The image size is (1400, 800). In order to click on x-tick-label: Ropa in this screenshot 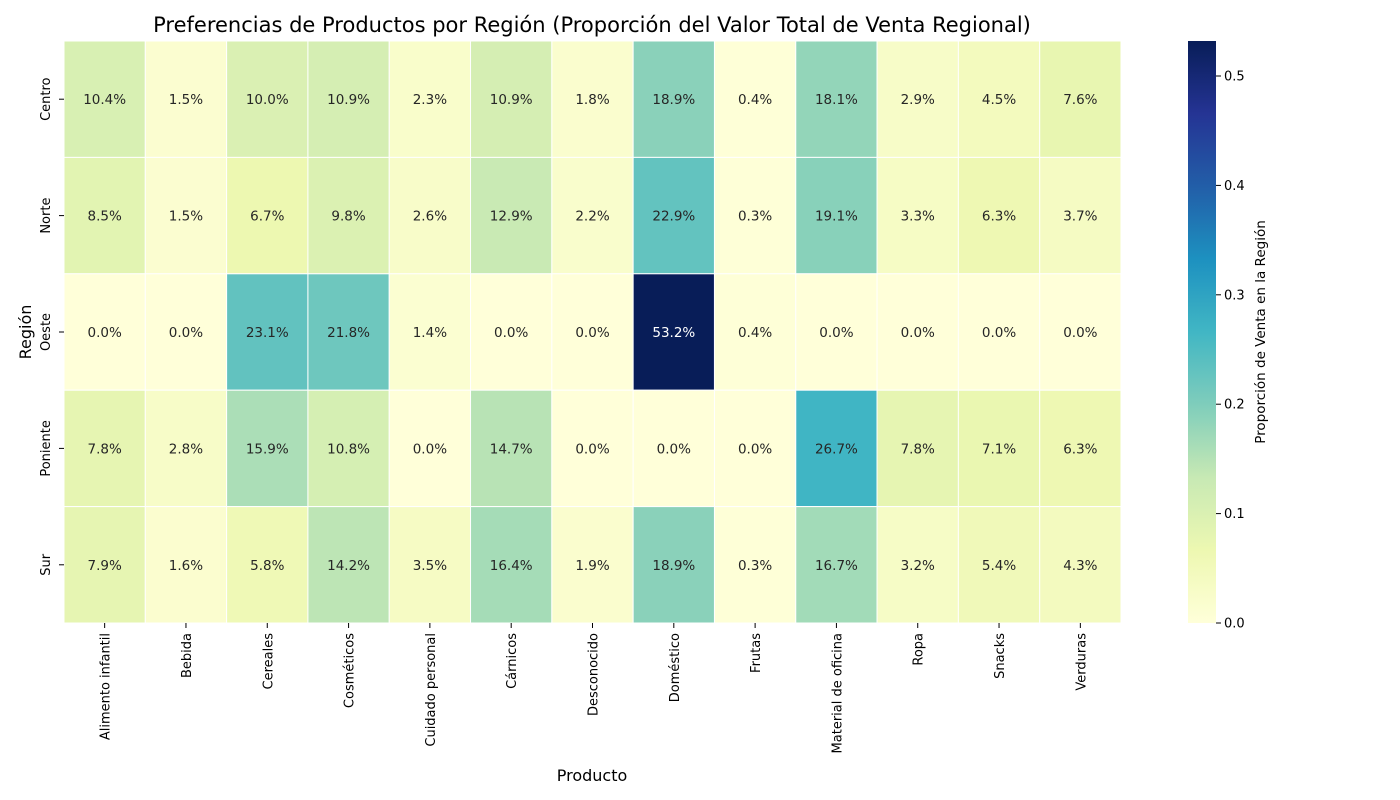, I will do `click(919, 649)`.